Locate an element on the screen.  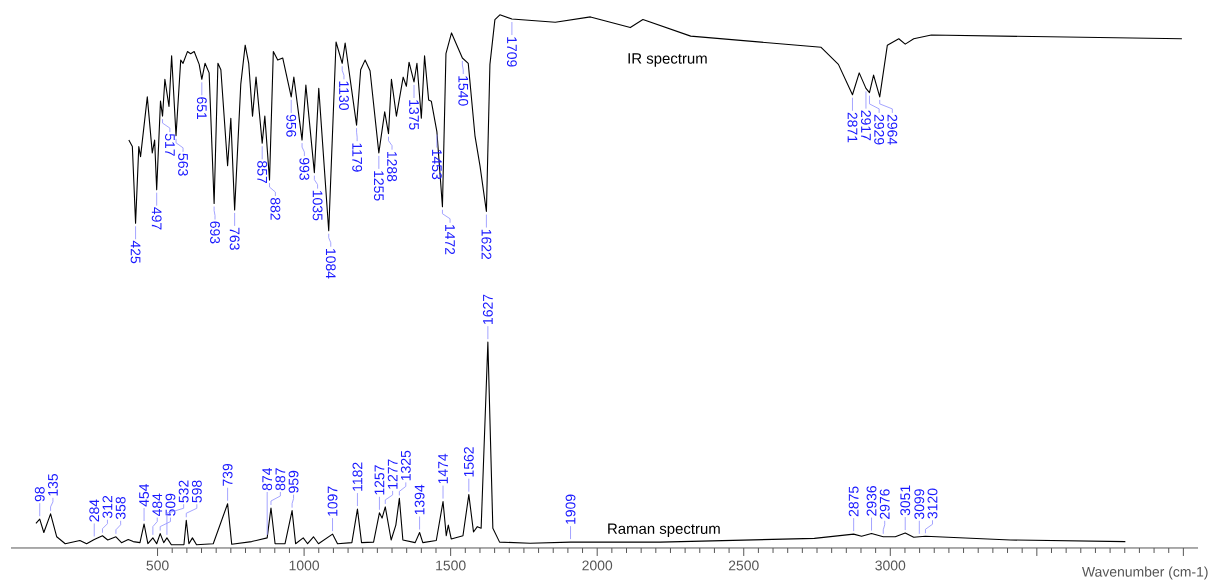
x-tick-label: 1500 is located at coordinates (451, 565).